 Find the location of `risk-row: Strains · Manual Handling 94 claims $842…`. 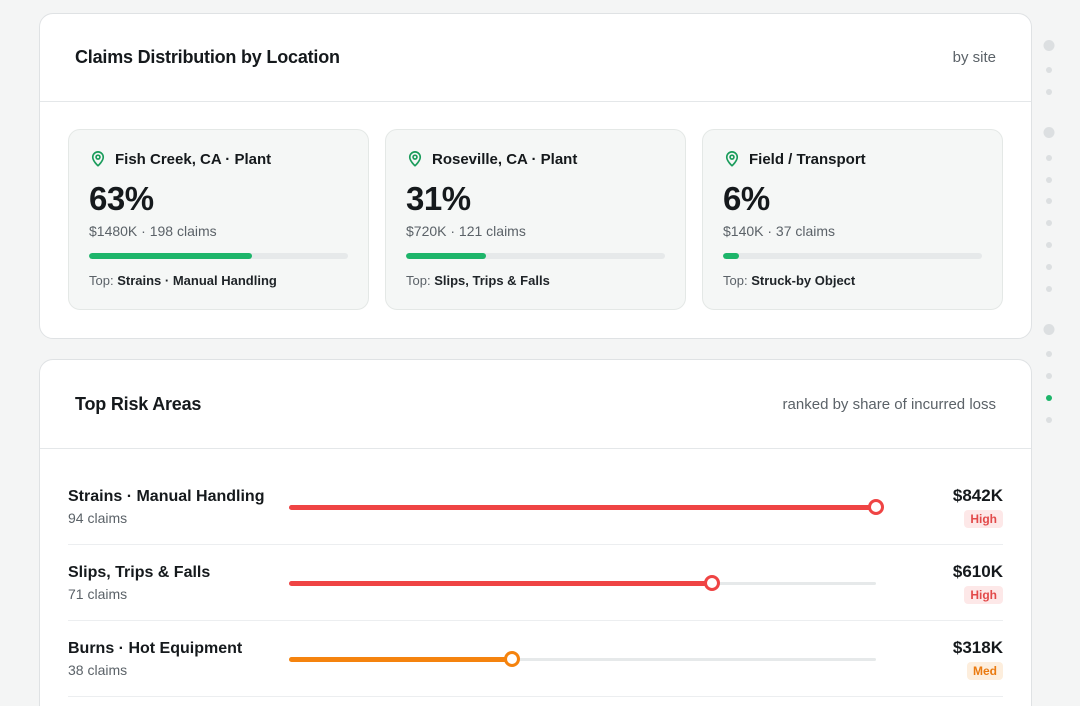

risk-row: Strains · Manual Handling 94 claims $842… is located at coordinates (535, 507).